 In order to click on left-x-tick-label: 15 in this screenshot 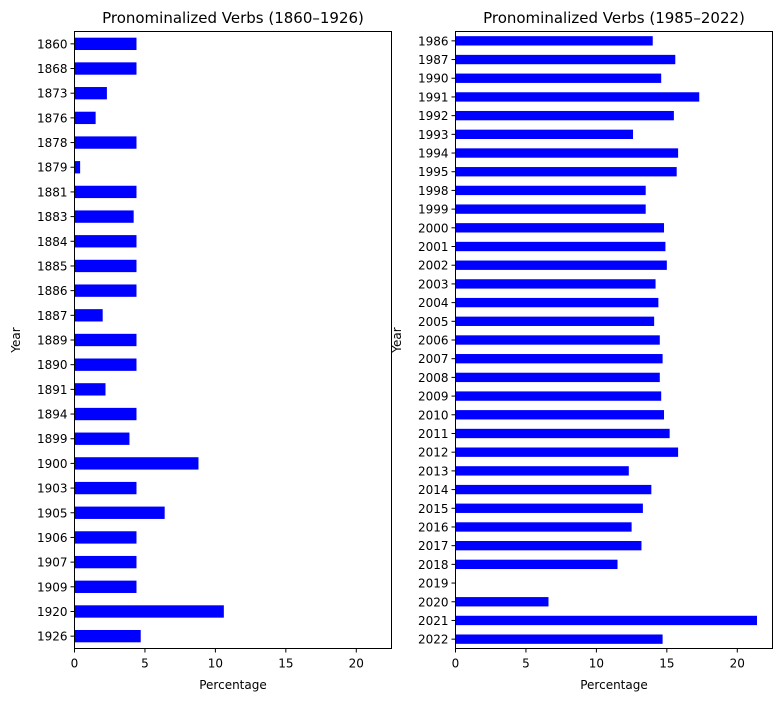, I will do `click(285, 664)`.